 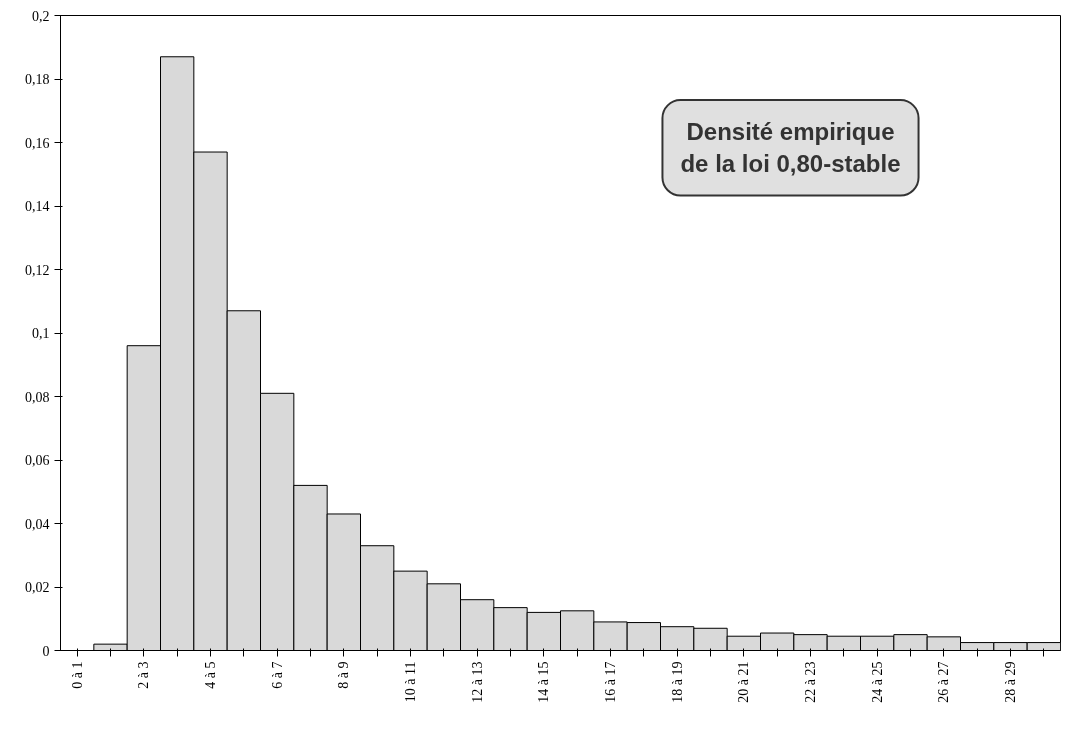 What do you see at coordinates (477, 682) in the screenshot?
I see `x-tick-label: 12 à 13` at bounding box center [477, 682].